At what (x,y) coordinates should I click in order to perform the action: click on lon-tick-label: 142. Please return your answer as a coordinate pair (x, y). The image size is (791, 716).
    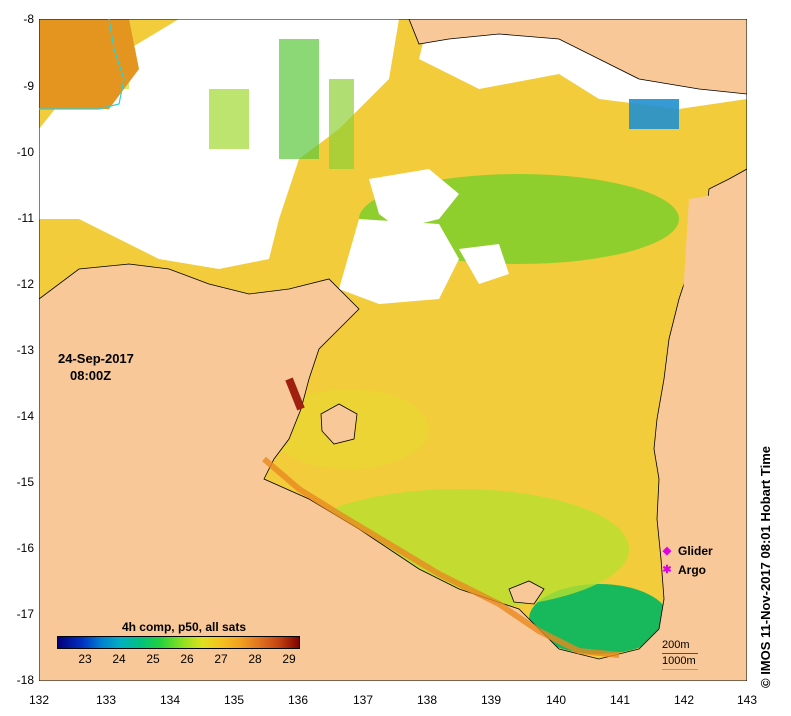
    Looking at the image, I should click on (684, 700).